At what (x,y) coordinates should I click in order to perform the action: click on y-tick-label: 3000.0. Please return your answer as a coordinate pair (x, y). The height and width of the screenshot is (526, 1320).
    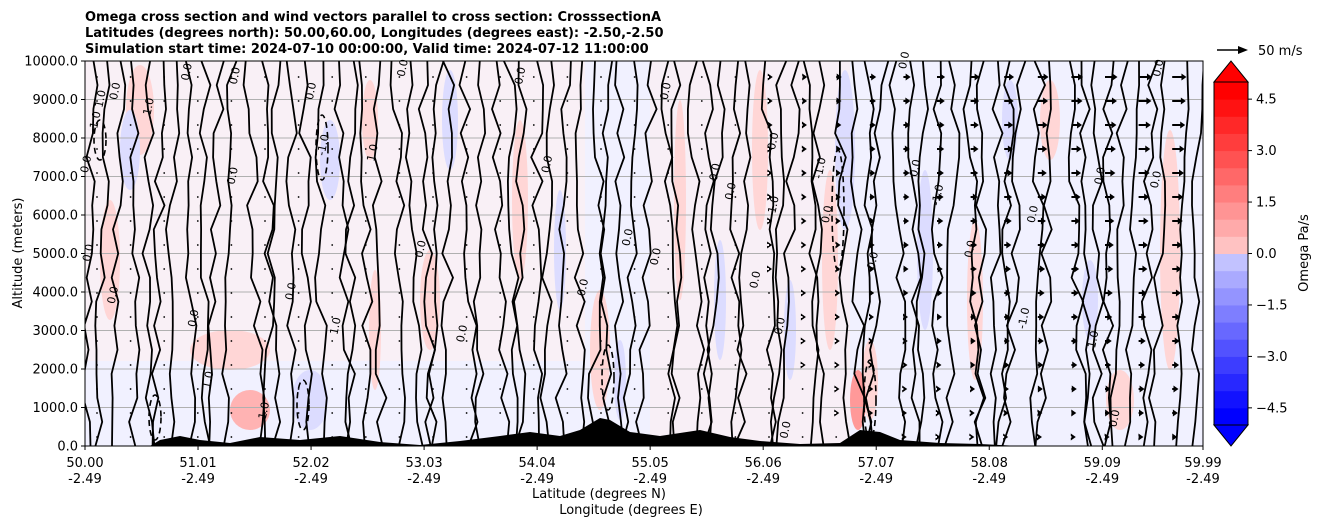
    Looking at the image, I should click on (56, 331).